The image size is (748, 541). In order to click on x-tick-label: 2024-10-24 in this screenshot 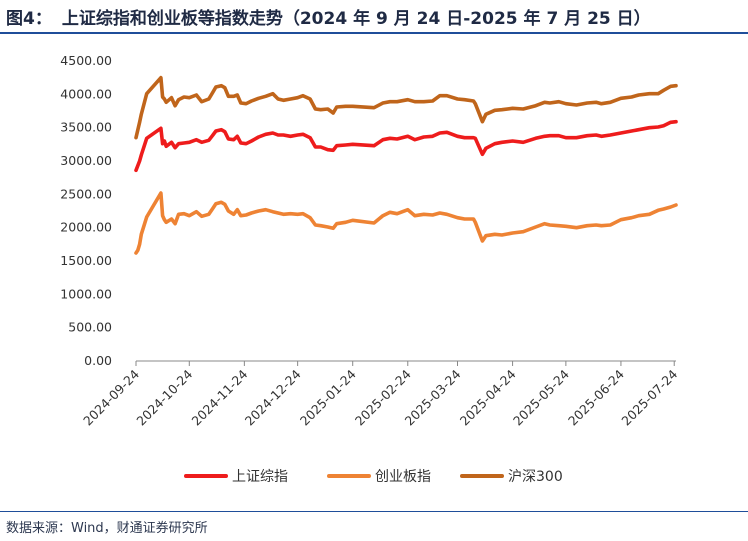, I will do `click(164, 397)`.